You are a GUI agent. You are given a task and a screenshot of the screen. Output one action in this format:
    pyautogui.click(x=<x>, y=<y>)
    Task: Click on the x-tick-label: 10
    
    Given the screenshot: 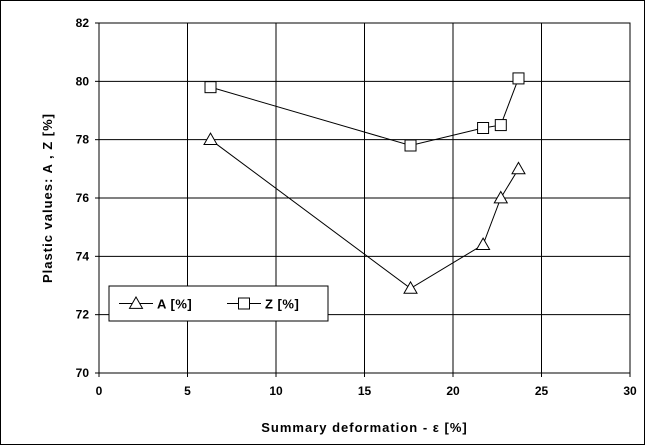 What is the action you would take?
    pyautogui.click(x=276, y=391)
    